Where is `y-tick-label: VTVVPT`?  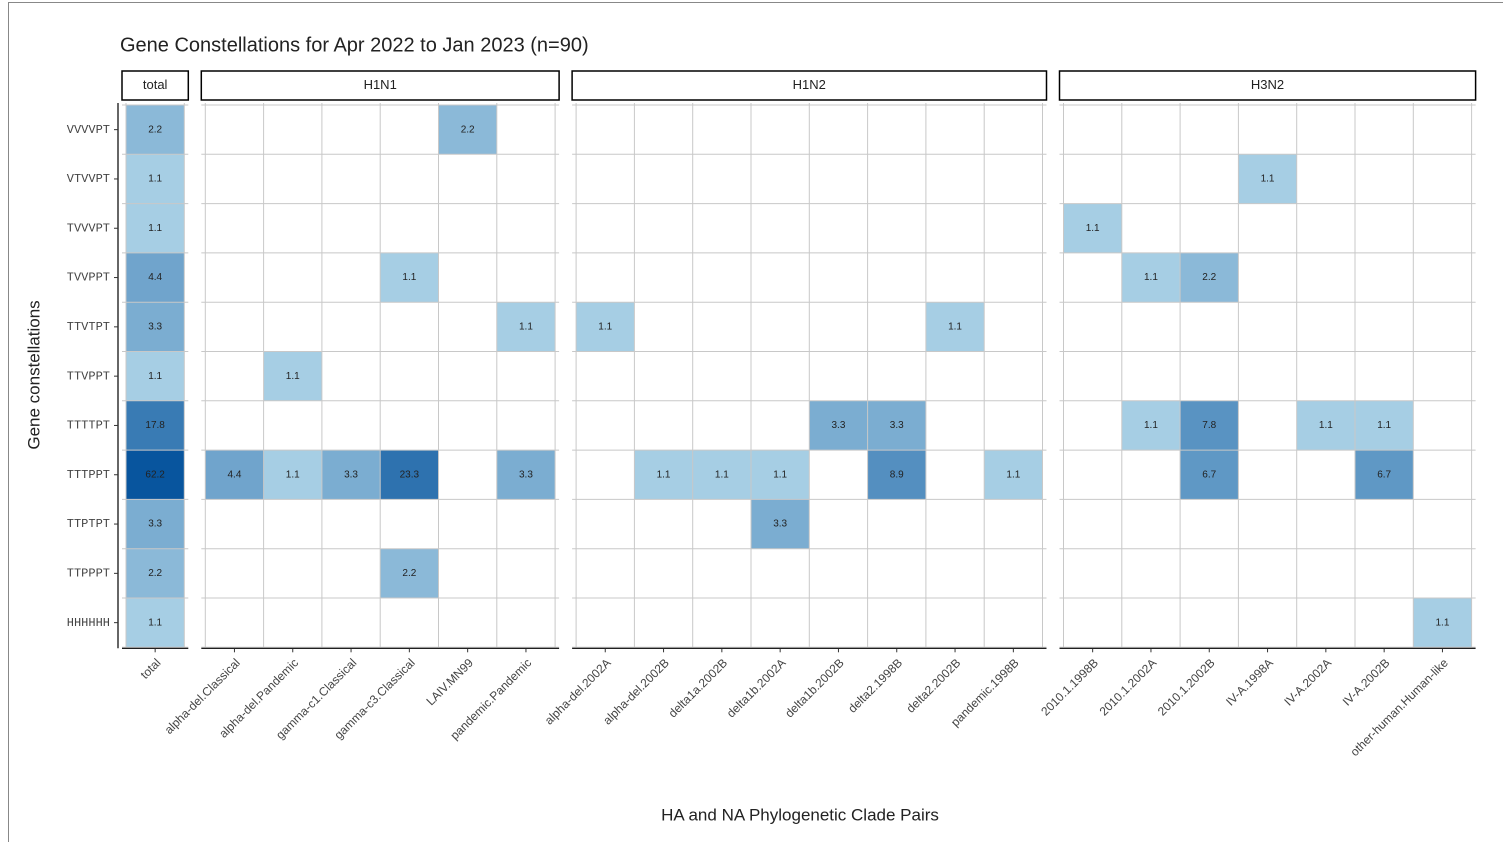
y-tick-label: VTVVPT is located at coordinates (88, 179).